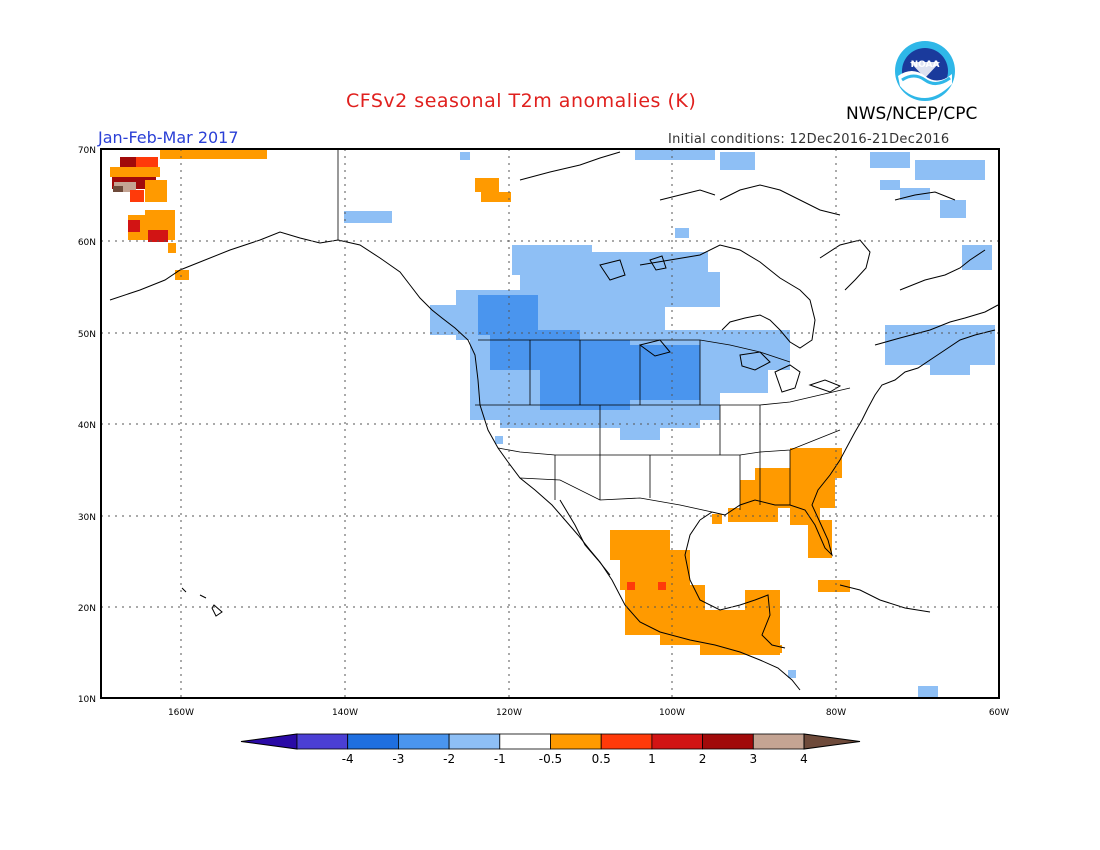  I want to click on chart-title: CFSv2 seasonal T2m anomalies (K), so click(521, 101).